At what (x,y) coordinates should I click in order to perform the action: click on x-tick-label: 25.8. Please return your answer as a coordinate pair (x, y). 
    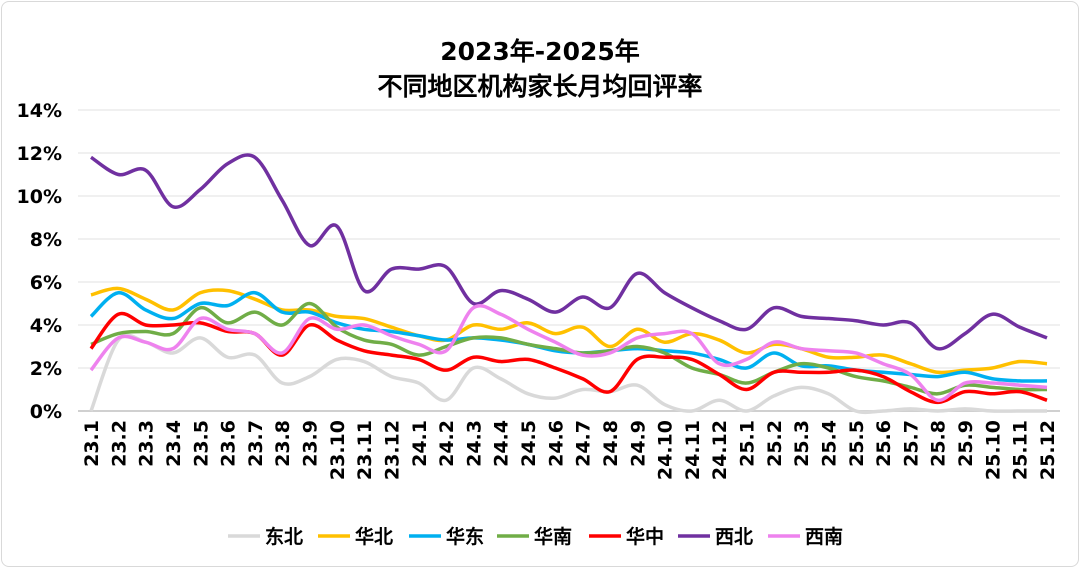
    Looking at the image, I should click on (939, 443).